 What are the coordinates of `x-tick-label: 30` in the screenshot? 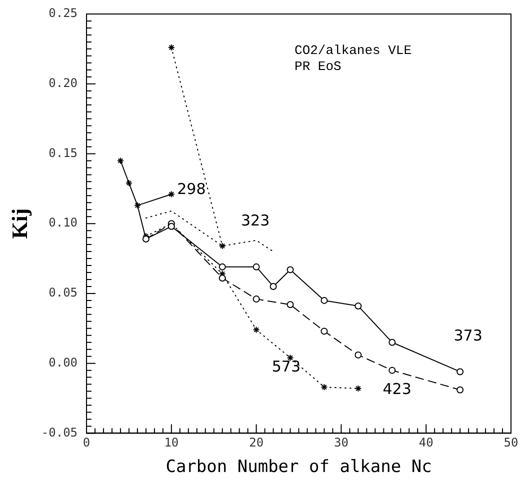 It's located at (341, 443).